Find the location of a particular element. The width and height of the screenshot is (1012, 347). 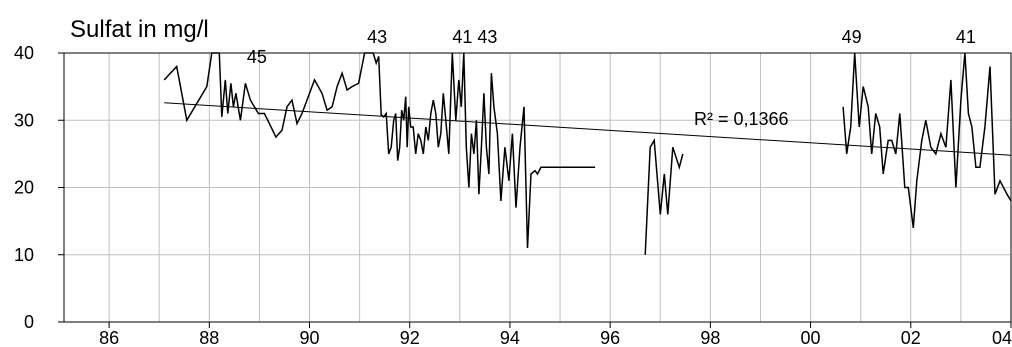

x-tick-label: 88 is located at coordinates (209, 337).